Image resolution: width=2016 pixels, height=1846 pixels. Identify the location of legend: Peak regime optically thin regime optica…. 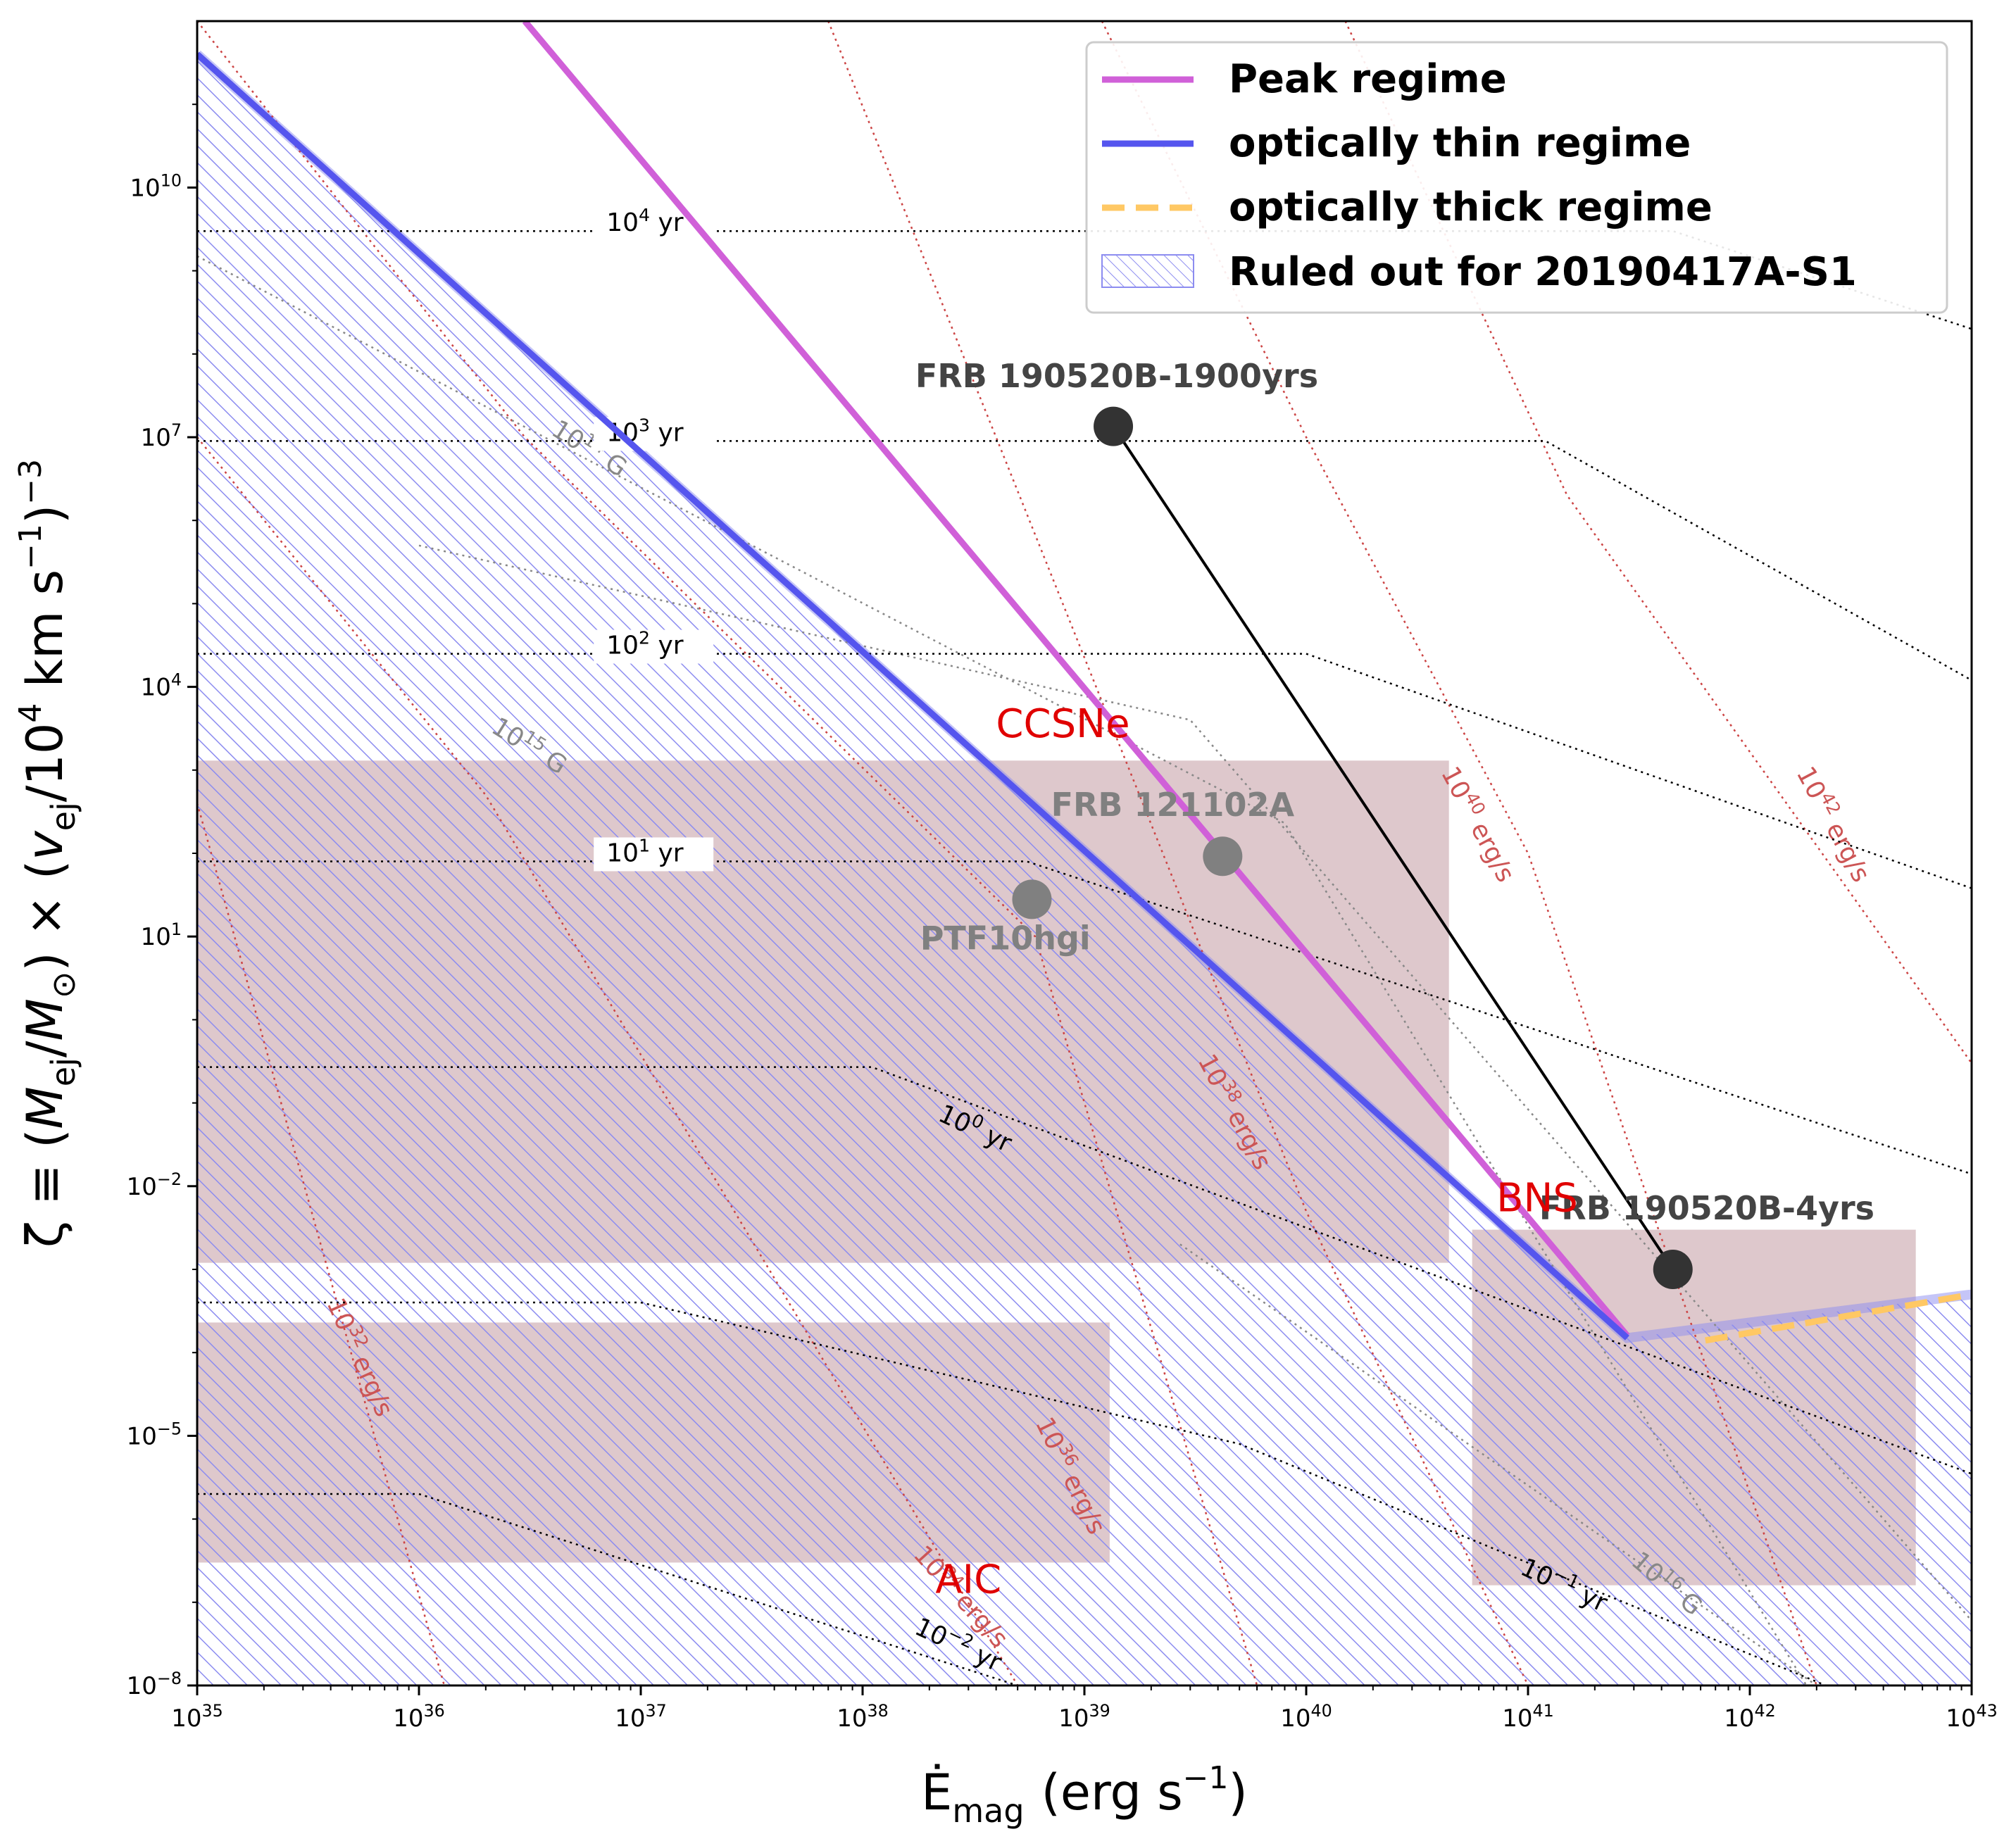
(1516, 177).